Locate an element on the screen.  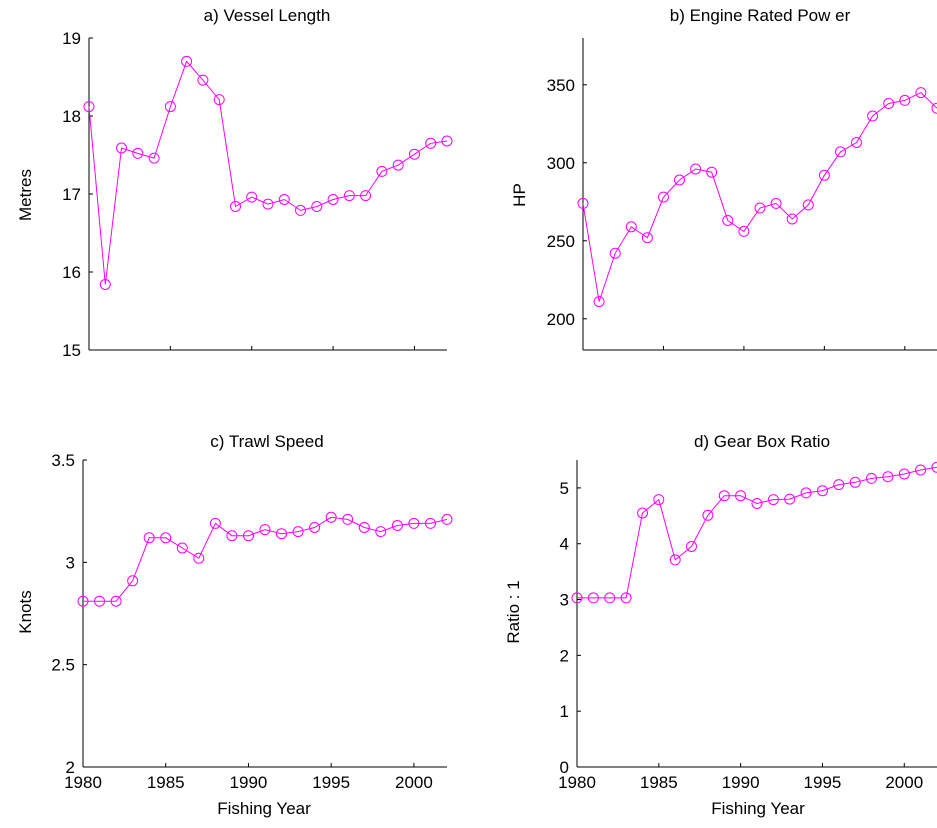
y-tick-label: 2 is located at coordinates (70, 767).